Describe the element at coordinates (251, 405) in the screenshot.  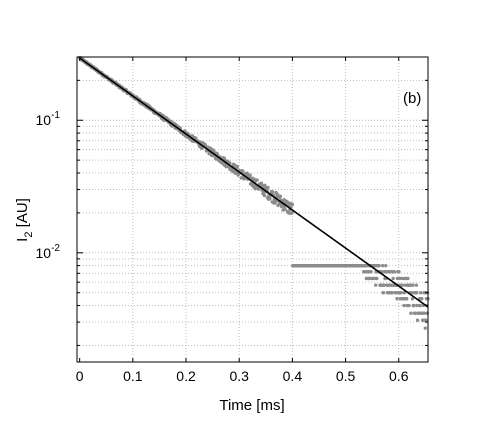
I see `x-axis-label: Time [ms]` at that location.